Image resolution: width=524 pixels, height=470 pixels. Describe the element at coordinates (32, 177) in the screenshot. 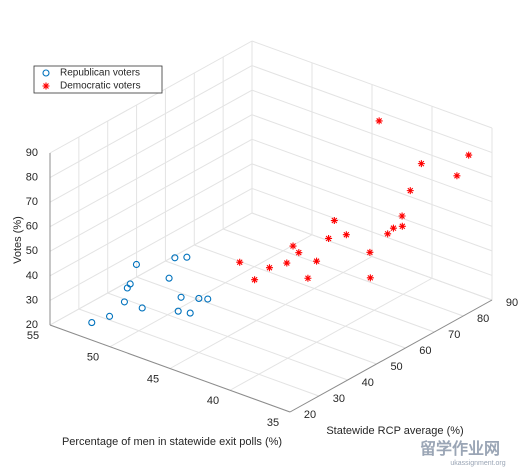

I see `z-tick-label: 80` at that location.